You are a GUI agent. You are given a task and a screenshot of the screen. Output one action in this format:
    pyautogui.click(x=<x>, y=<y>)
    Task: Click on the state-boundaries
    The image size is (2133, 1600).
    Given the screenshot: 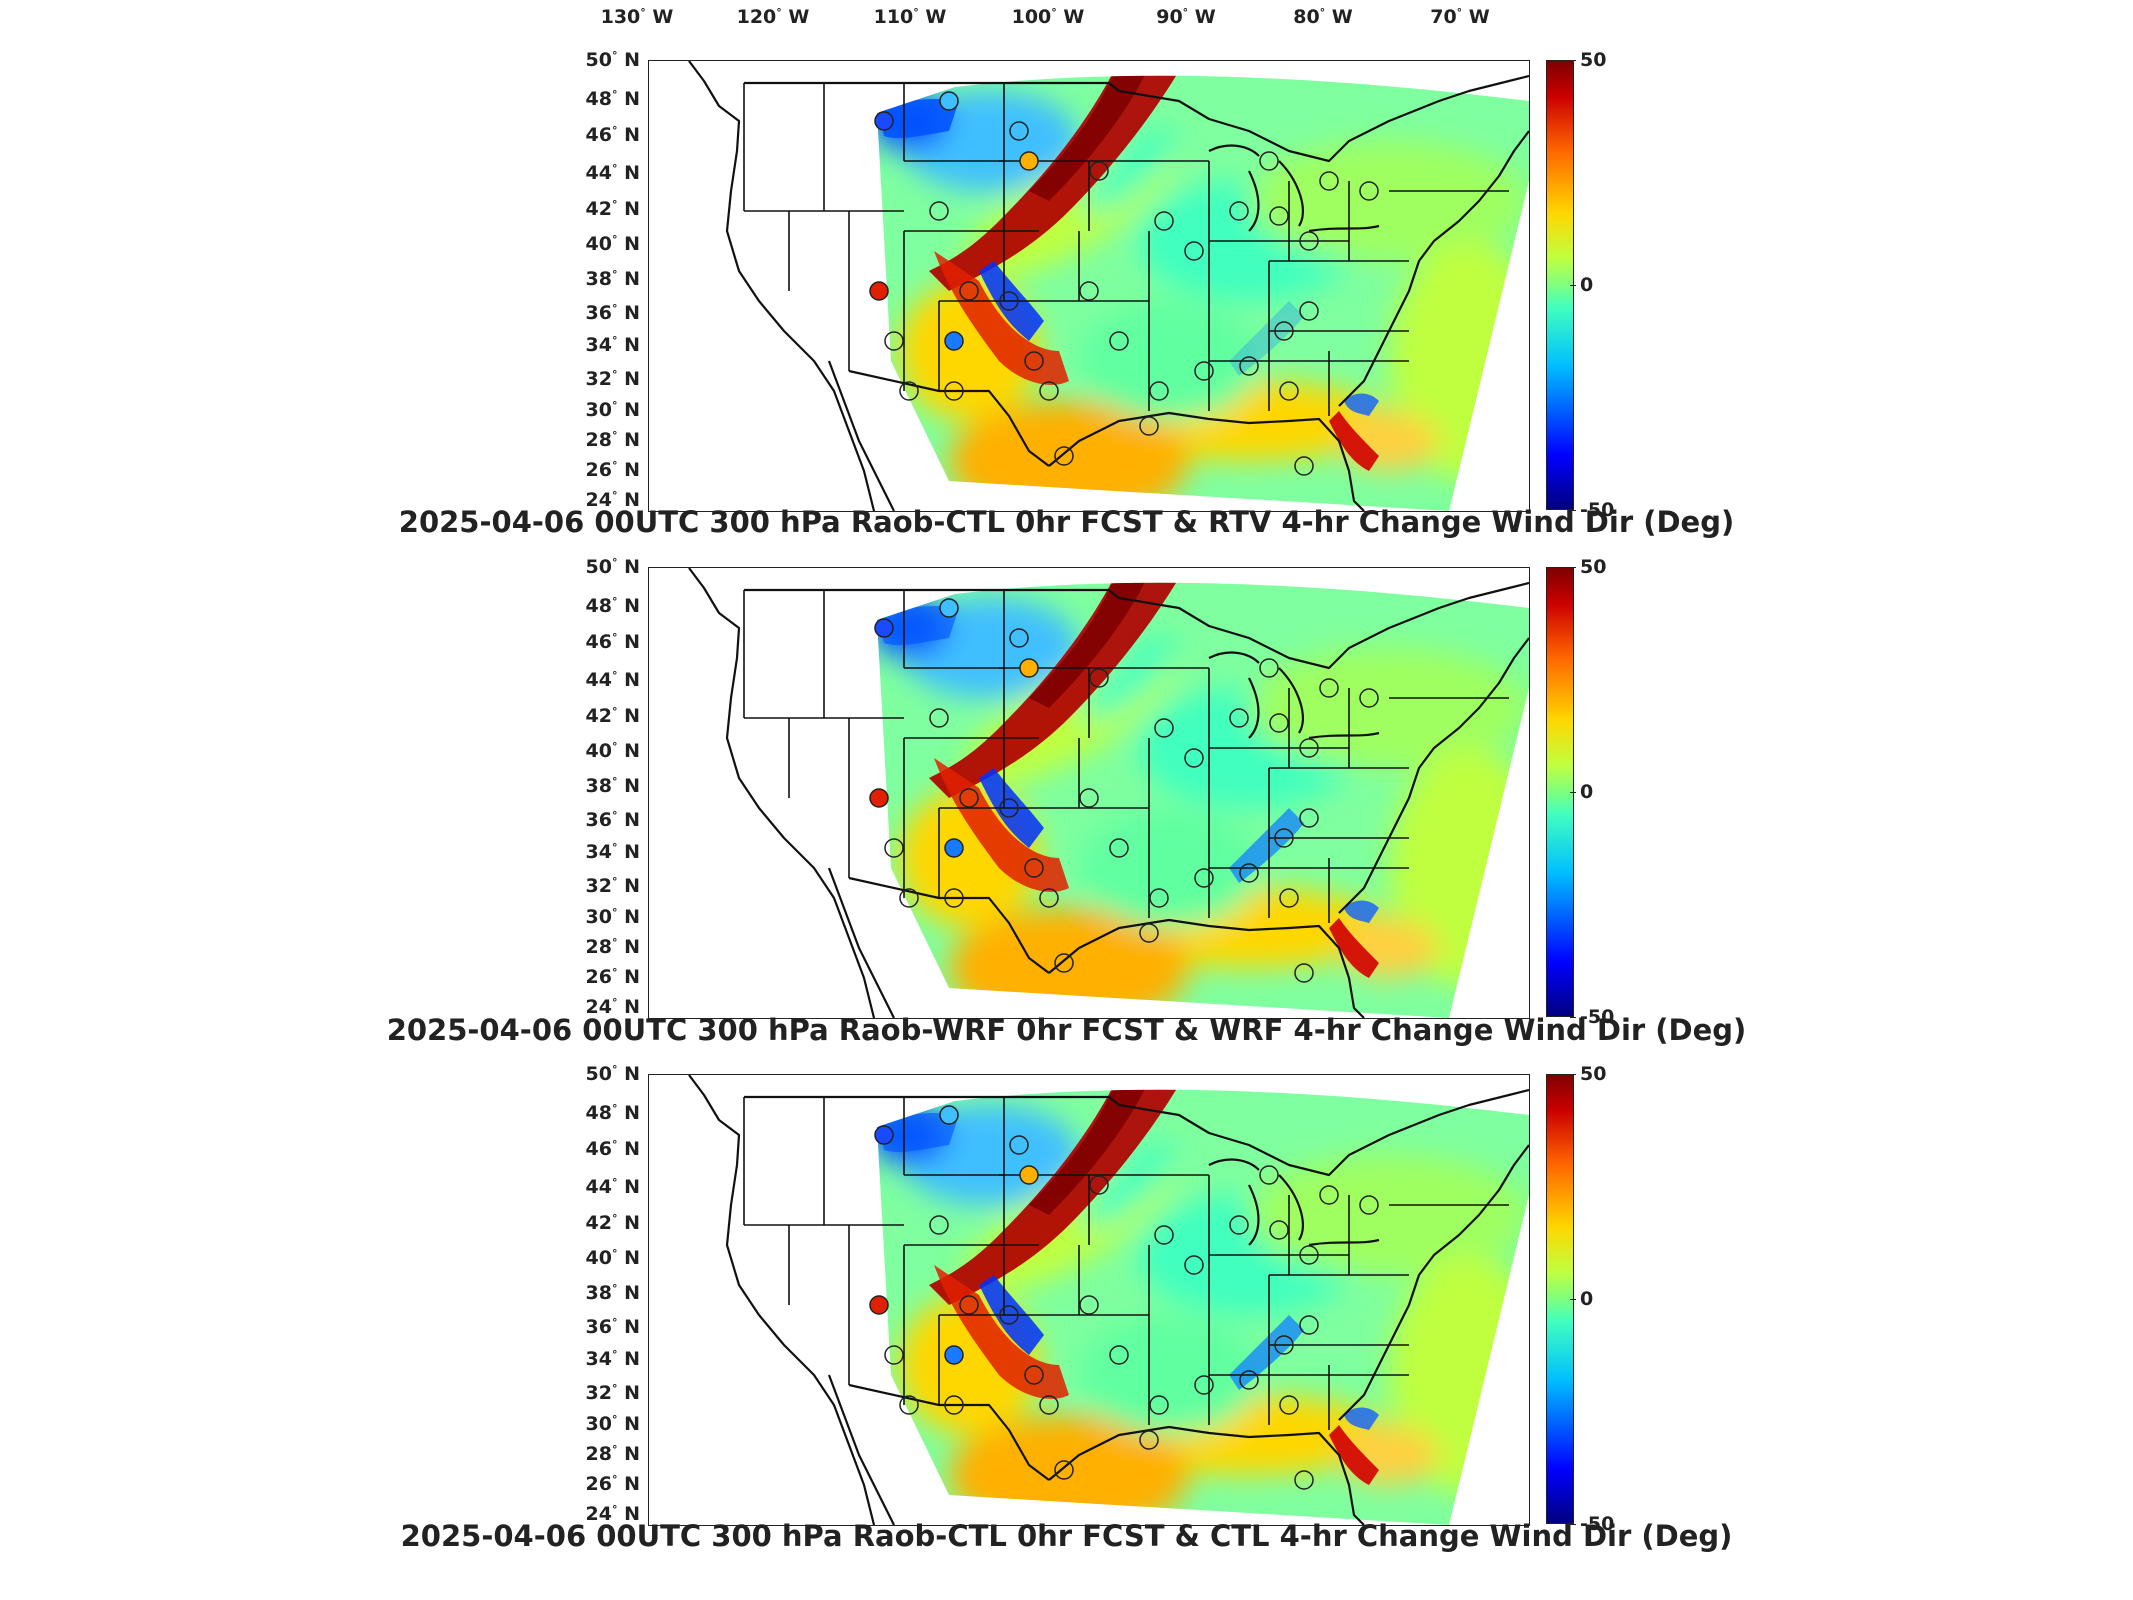 What is the action you would take?
    pyautogui.click(x=1108, y=286)
    